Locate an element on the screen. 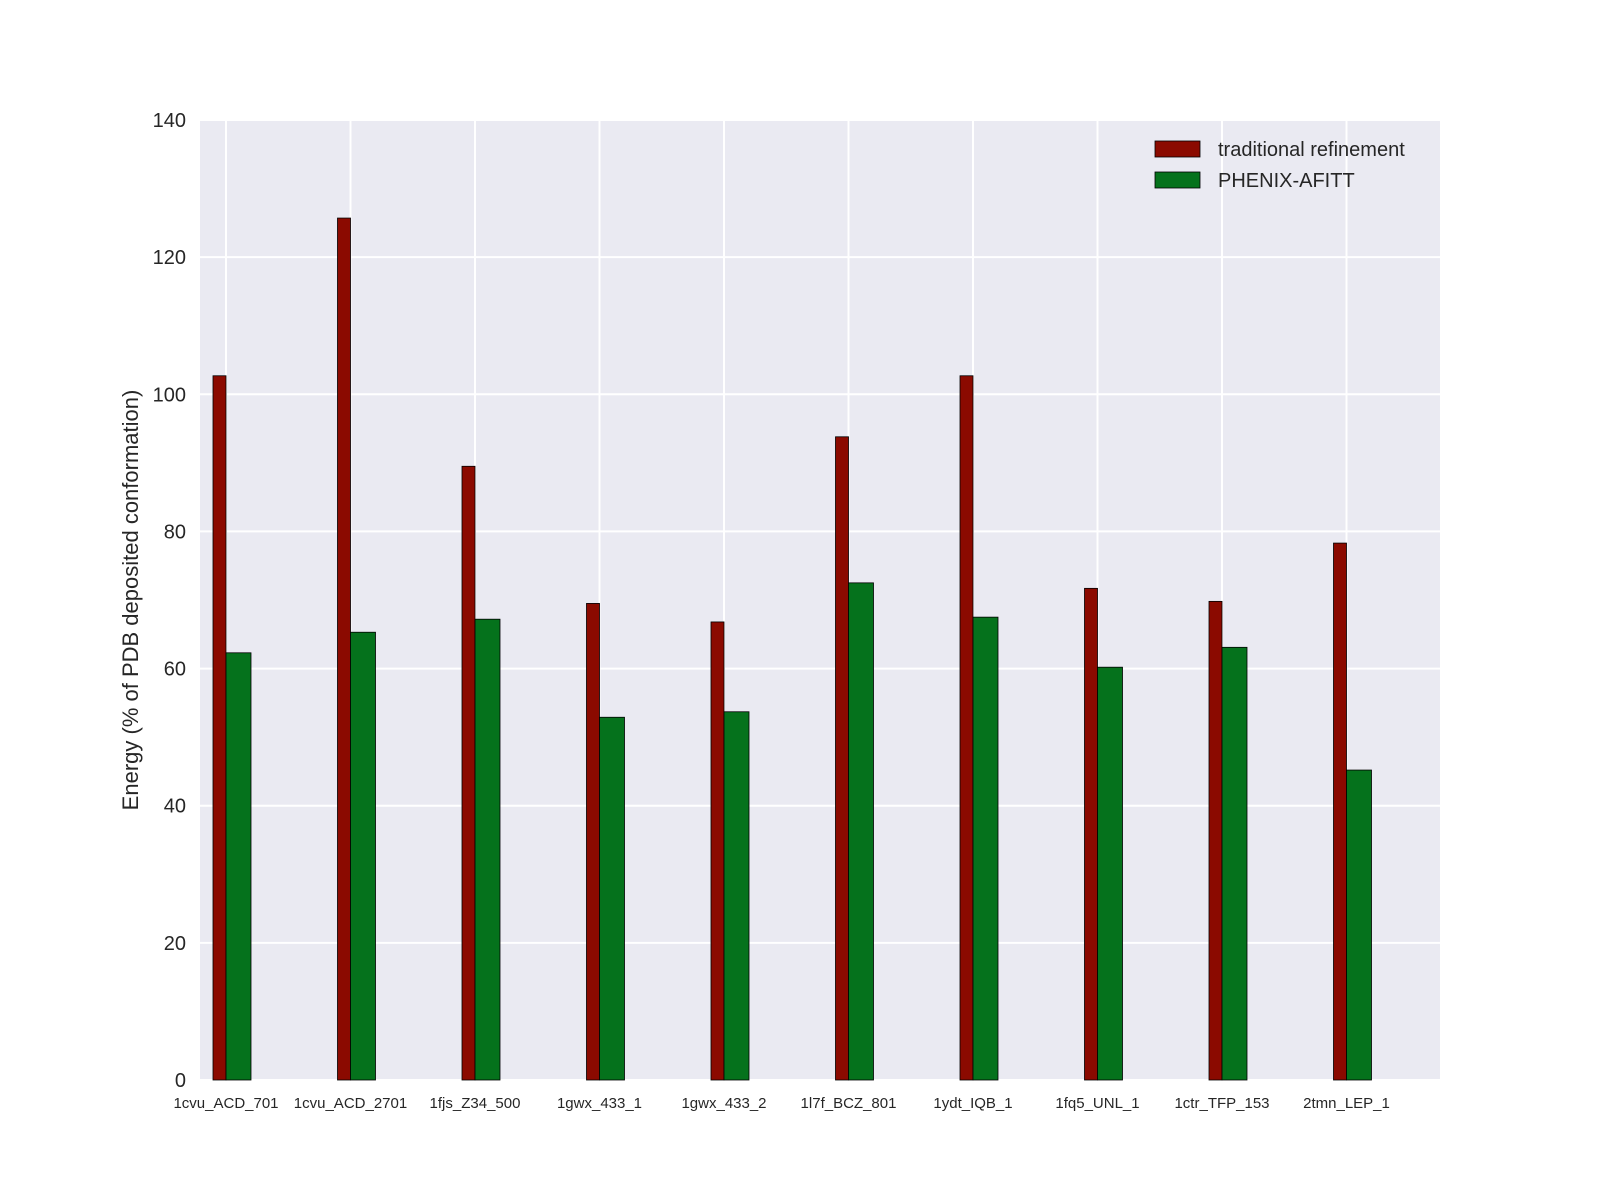  y-tick-label: 0 is located at coordinates (180, 1081).